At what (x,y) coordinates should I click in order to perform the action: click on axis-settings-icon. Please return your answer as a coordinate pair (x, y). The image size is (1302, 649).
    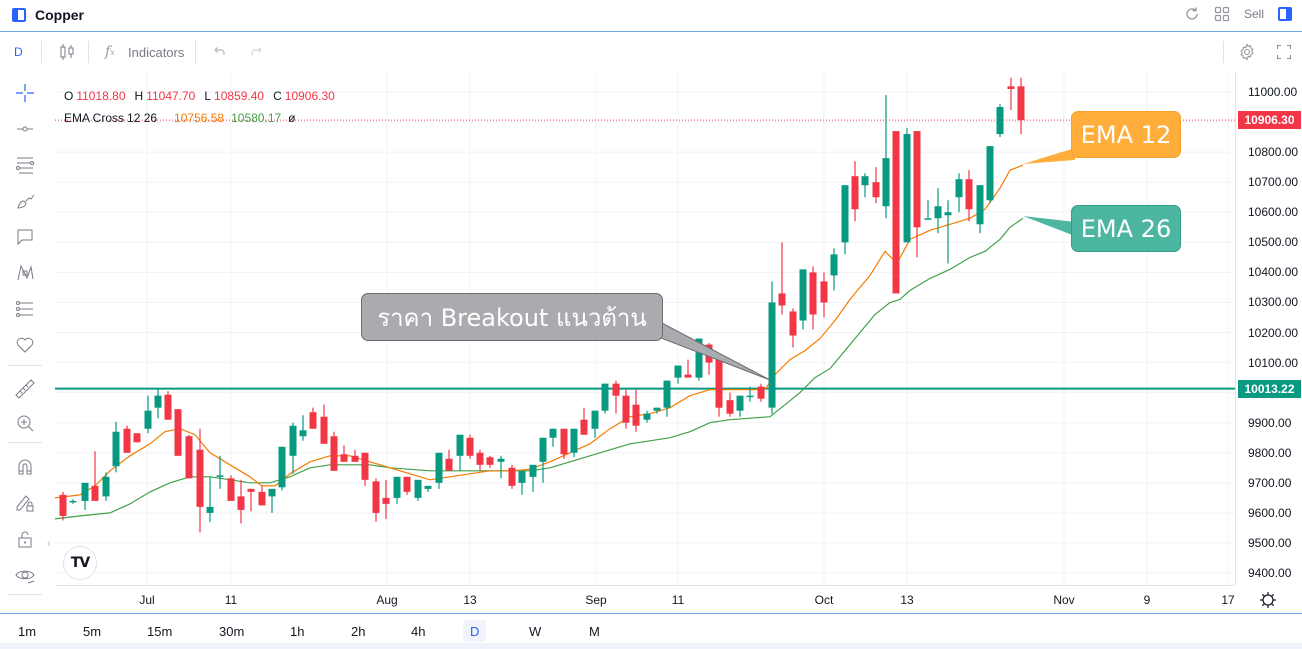
    Looking at the image, I should click on (1268, 600).